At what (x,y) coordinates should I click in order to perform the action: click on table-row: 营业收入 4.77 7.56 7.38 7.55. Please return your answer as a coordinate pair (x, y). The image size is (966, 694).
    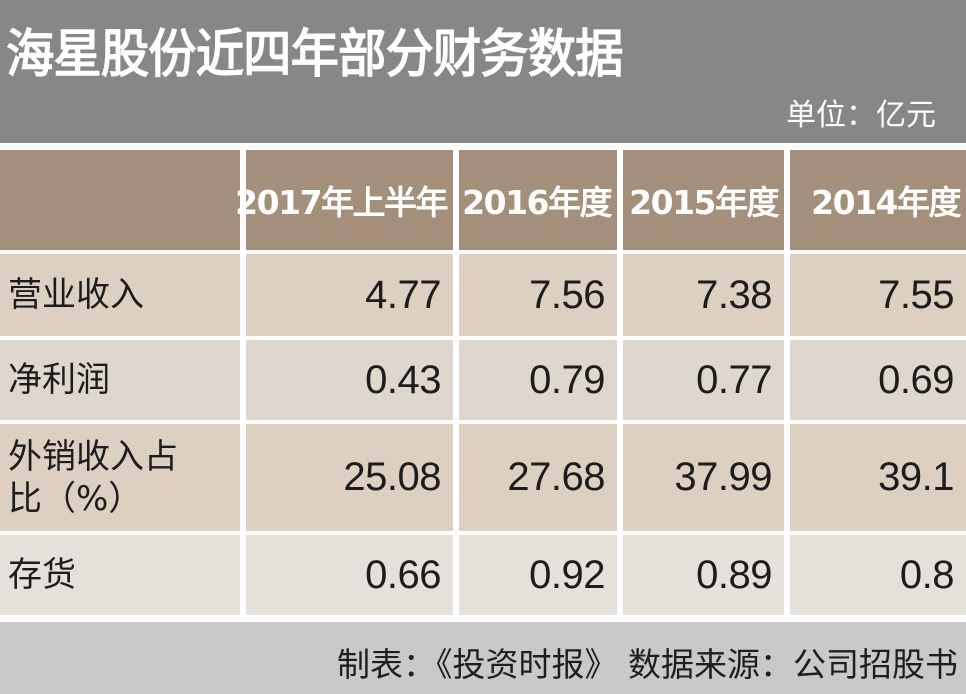
    Looking at the image, I should click on (483, 295).